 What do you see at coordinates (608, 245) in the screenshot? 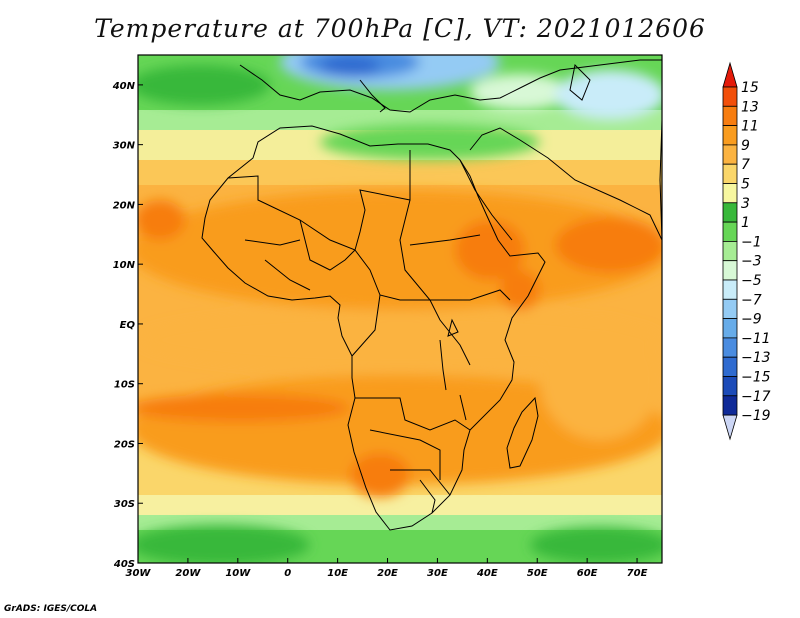
I see `hot-spot-arabia` at bounding box center [608, 245].